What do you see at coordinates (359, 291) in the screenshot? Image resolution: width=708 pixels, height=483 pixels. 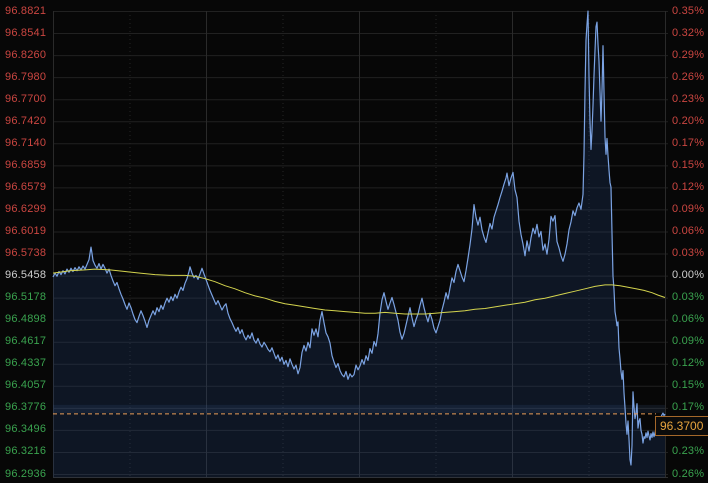 I see `moving-average-line` at bounding box center [359, 291].